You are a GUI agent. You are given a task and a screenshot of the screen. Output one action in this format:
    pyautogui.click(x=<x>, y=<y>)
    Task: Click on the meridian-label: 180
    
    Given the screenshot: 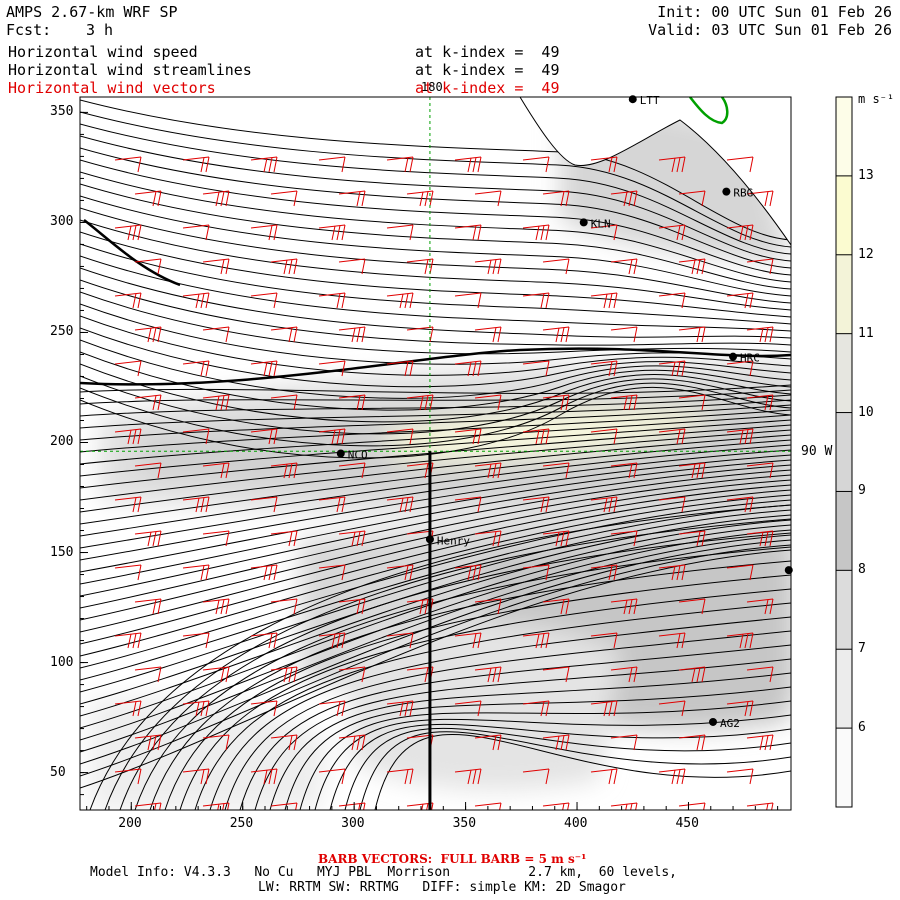 What is the action you would take?
    pyautogui.click(x=432, y=87)
    